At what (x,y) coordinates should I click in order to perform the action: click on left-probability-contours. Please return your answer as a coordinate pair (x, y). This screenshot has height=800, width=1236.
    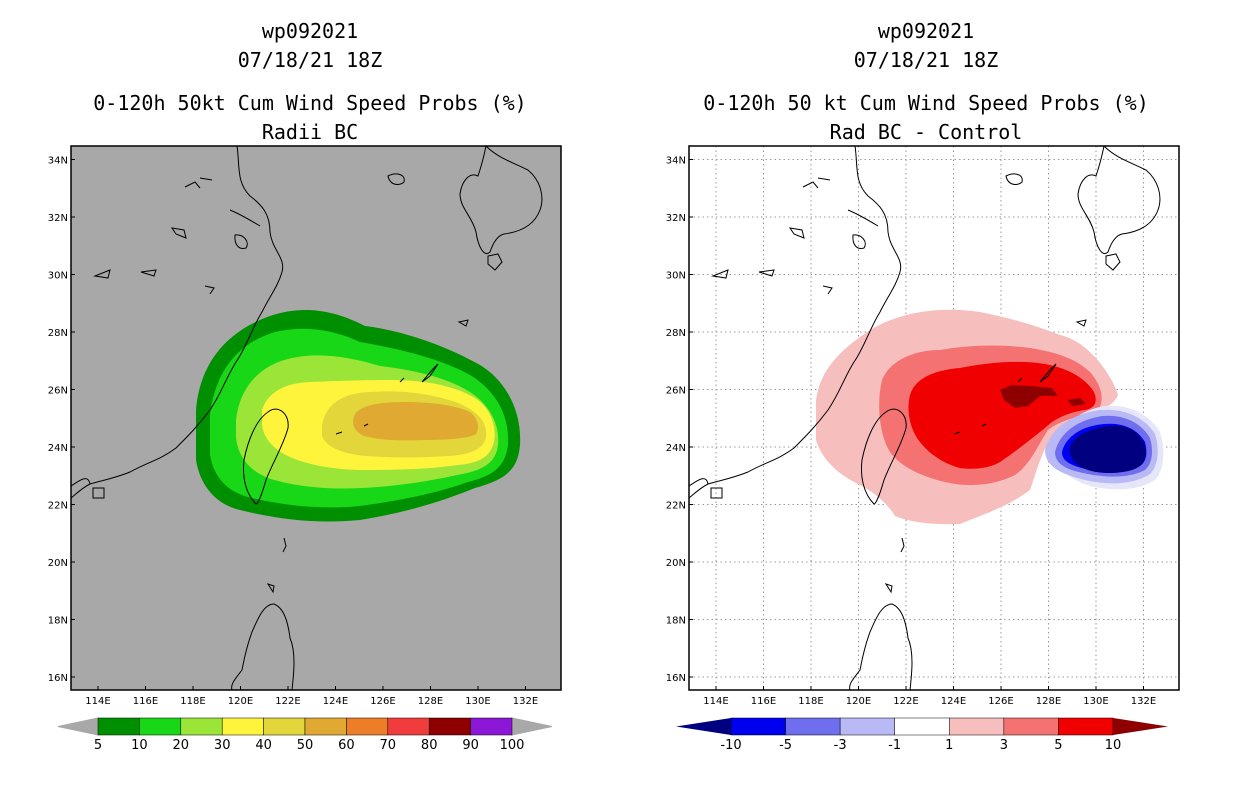
    Looking at the image, I should click on (358, 416).